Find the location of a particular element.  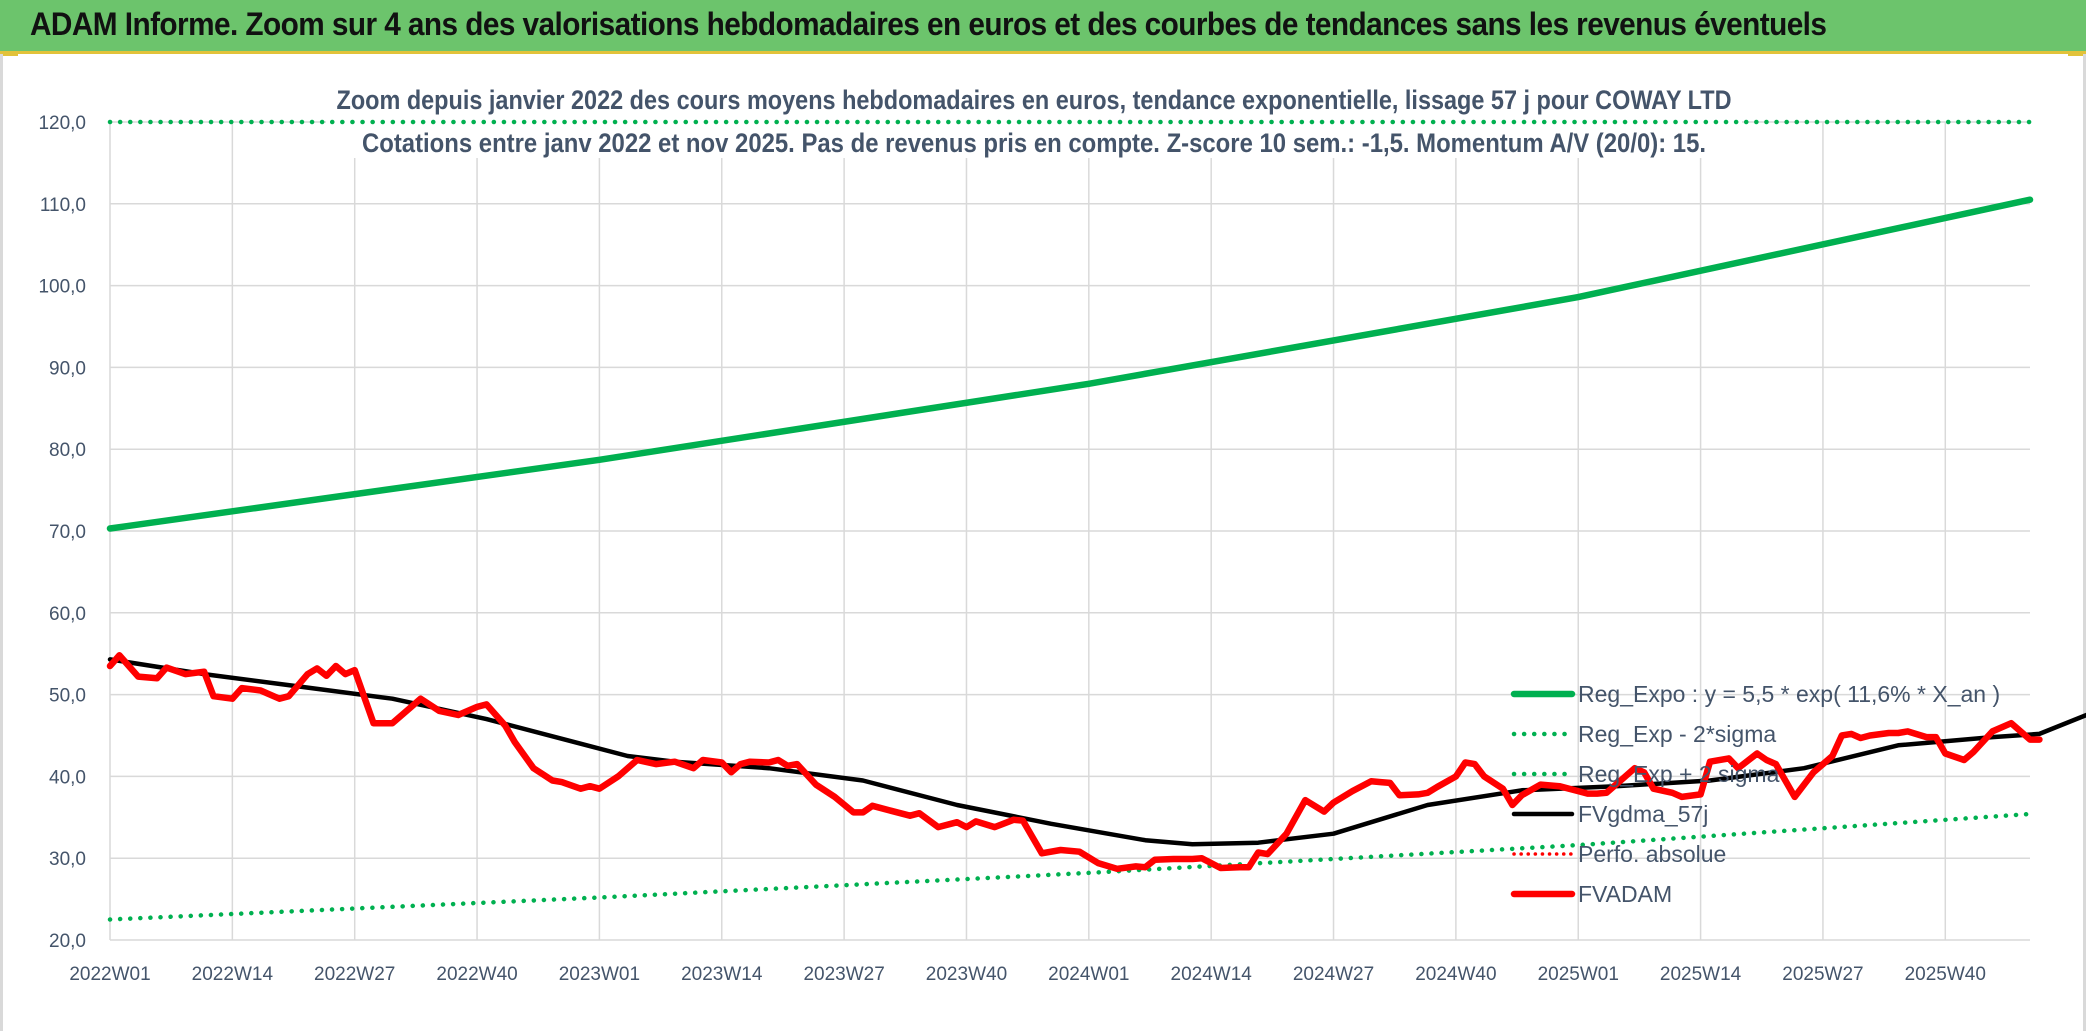

header-accent-left is located at coordinates (9, 54).